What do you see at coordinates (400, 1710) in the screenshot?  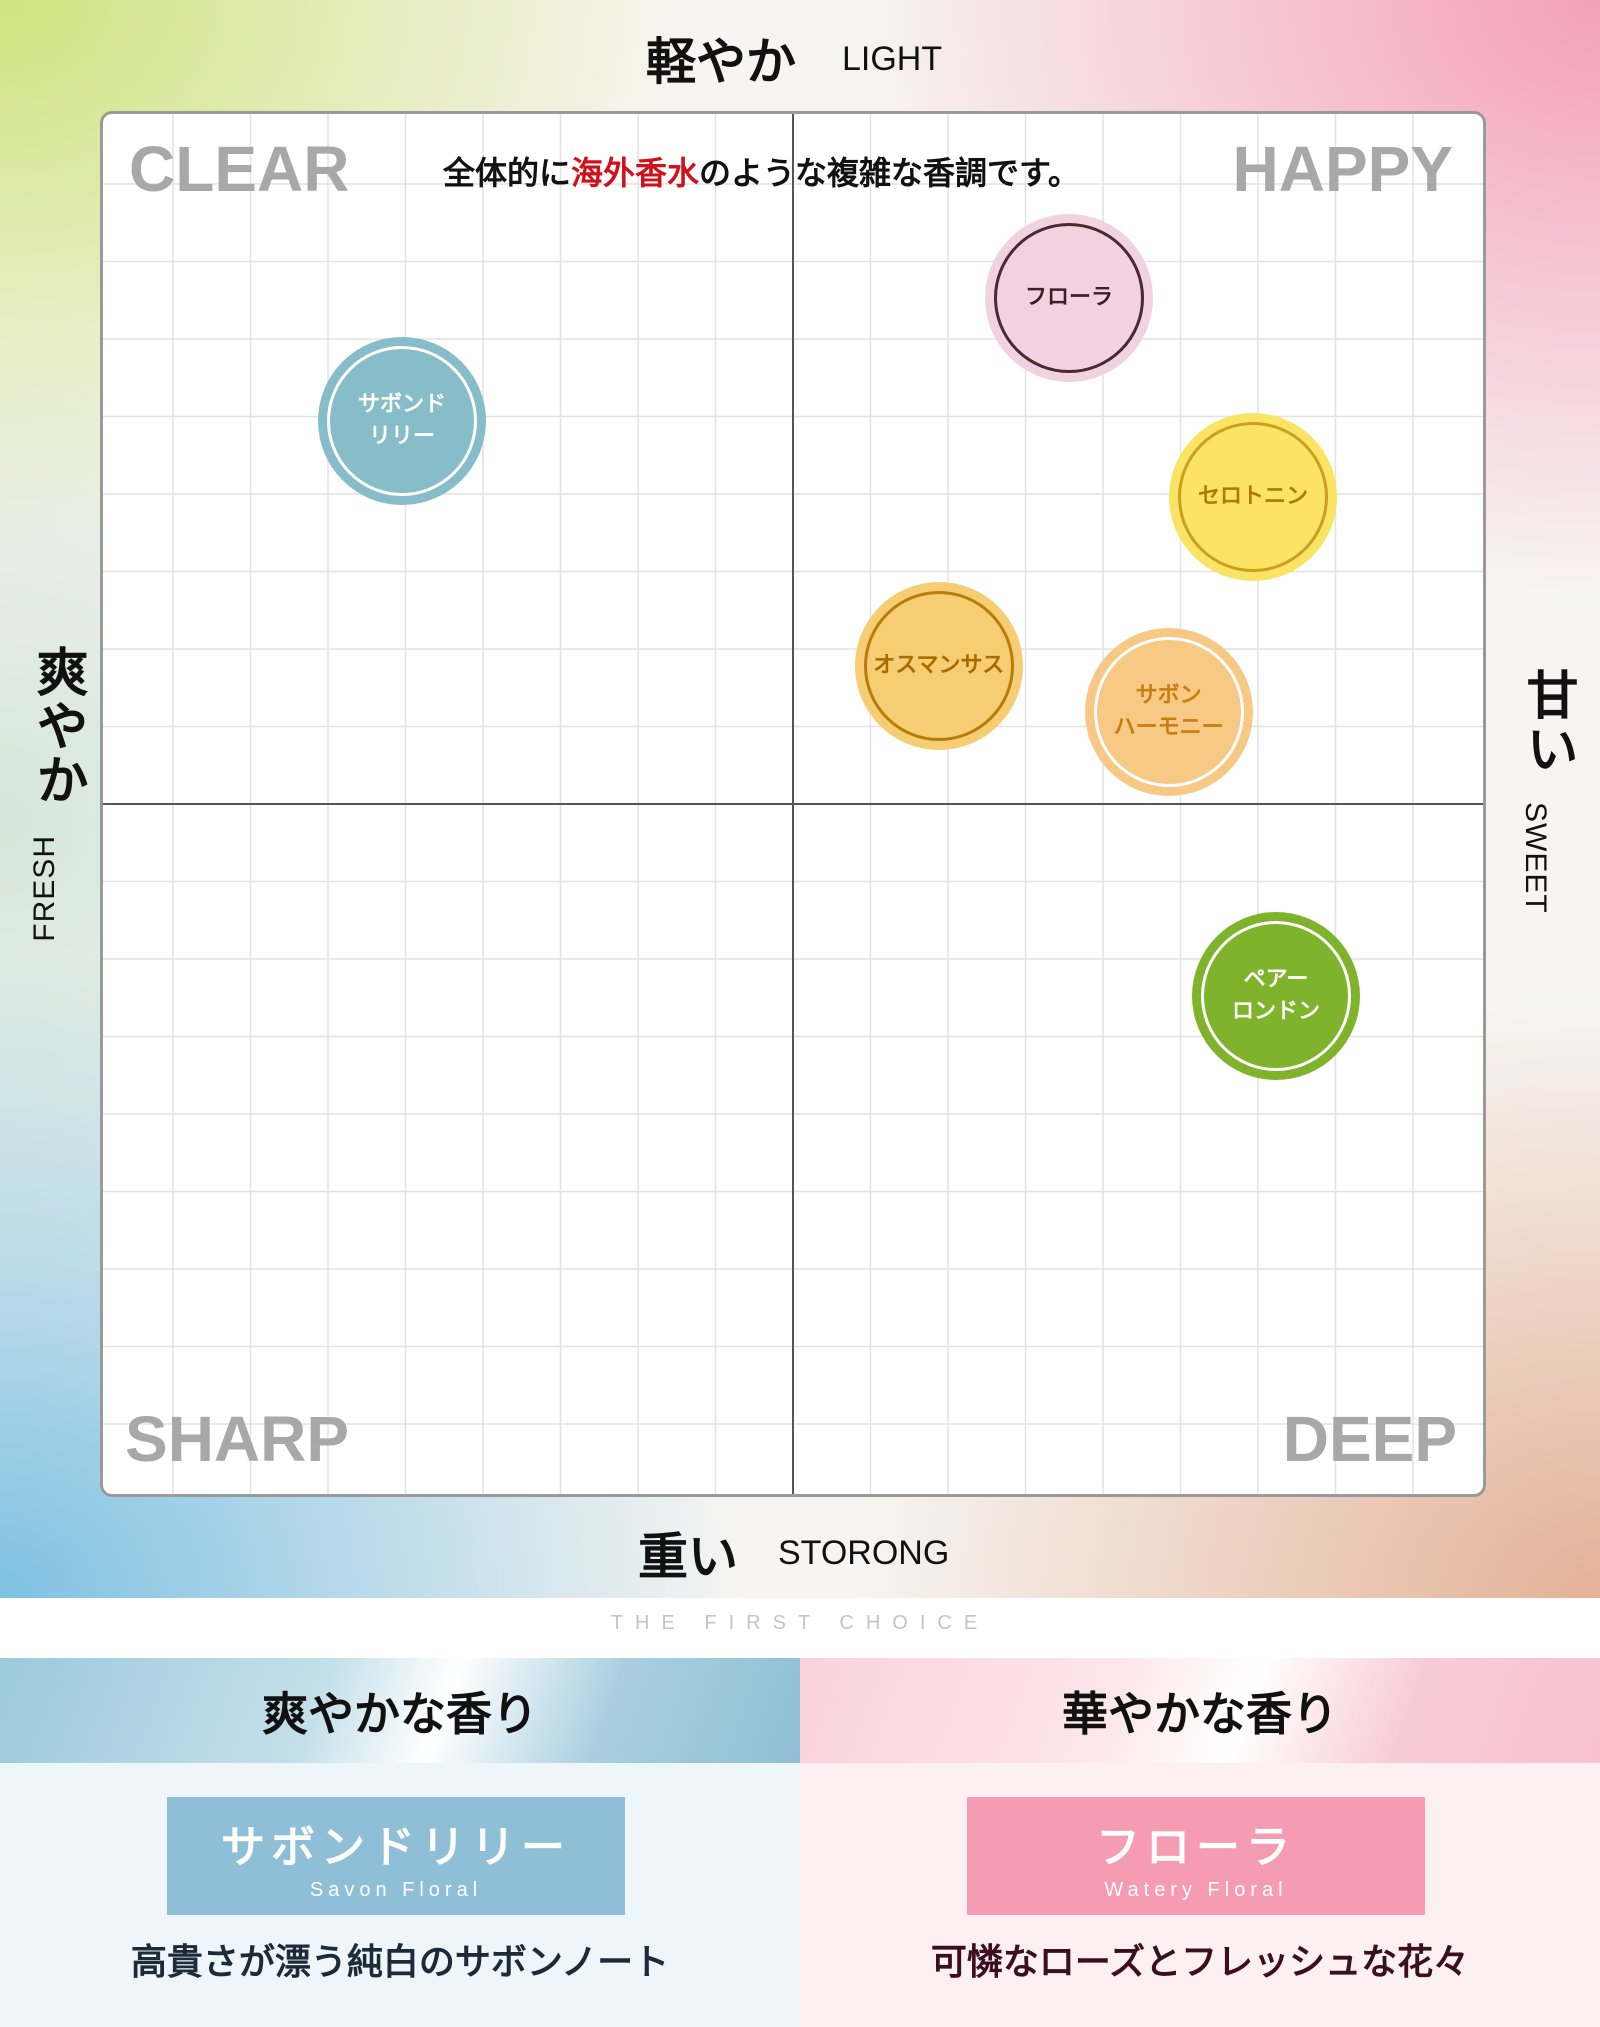 I see `fresh-column-heading: 爽やかな香り` at bounding box center [400, 1710].